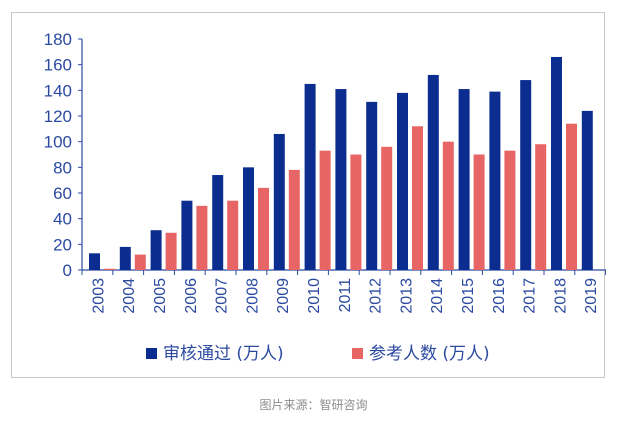 The height and width of the screenshot is (421, 627). What do you see at coordinates (62, 167) in the screenshot?
I see `y-tick-label: 80` at bounding box center [62, 167].